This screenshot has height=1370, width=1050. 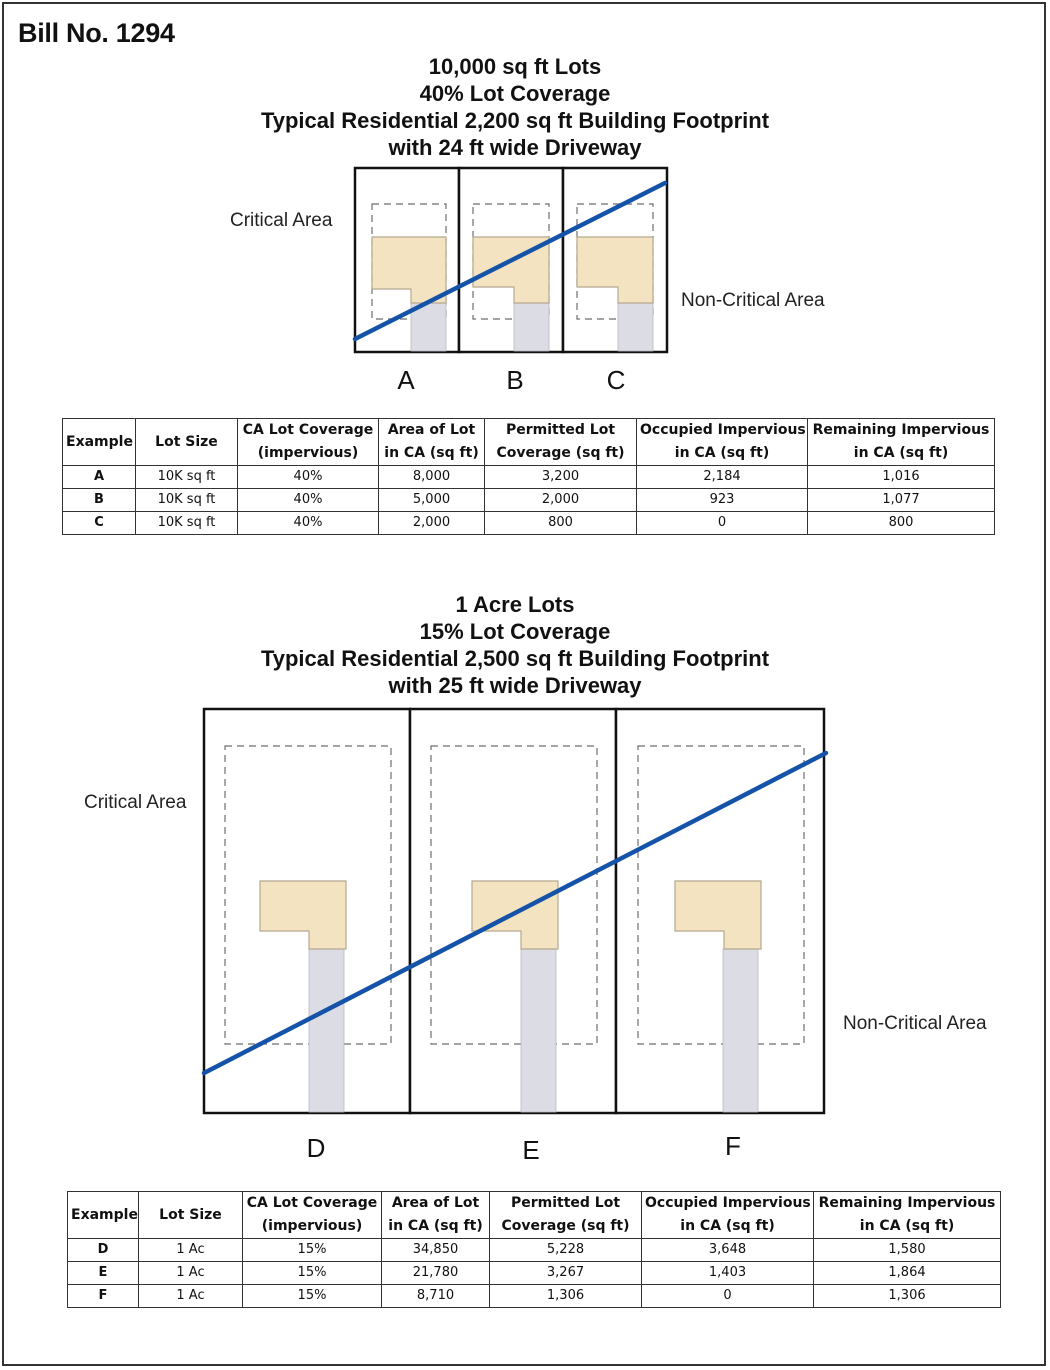 What do you see at coordinates (103, 1296) in the screenshot?
I see `table-cell: F` at bounding box center [103, 1296].